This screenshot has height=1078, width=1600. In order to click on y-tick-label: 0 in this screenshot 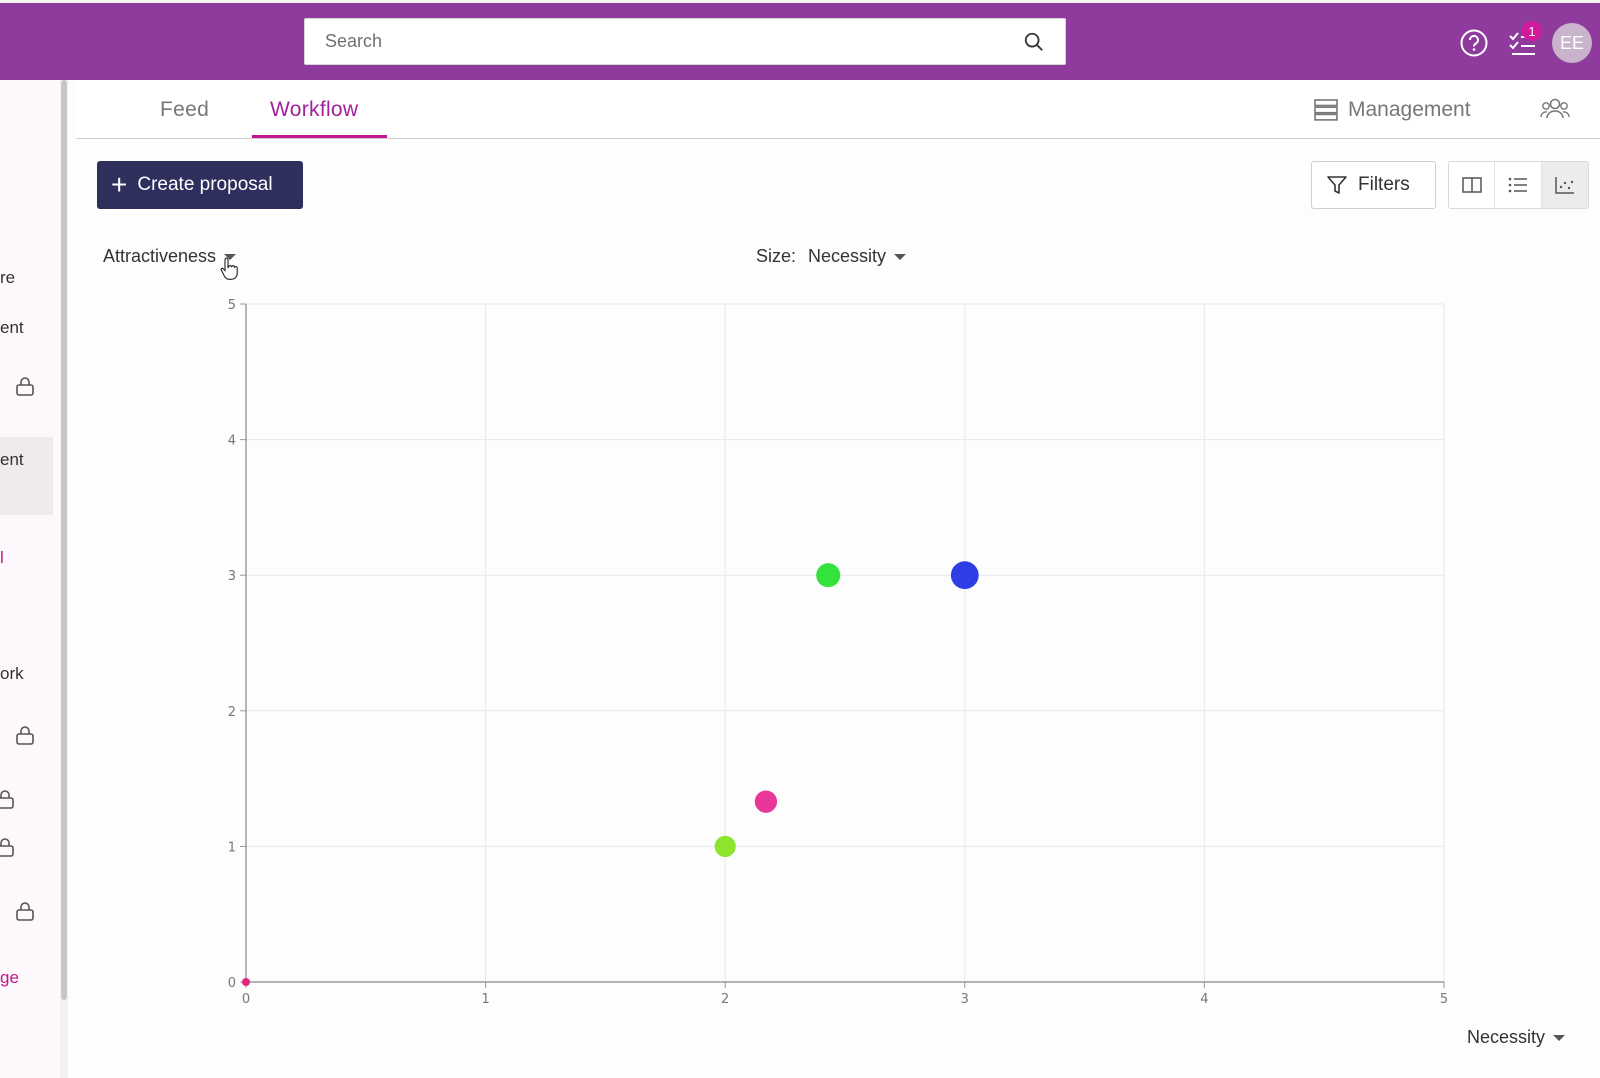, I will do `click(232, 983)`.